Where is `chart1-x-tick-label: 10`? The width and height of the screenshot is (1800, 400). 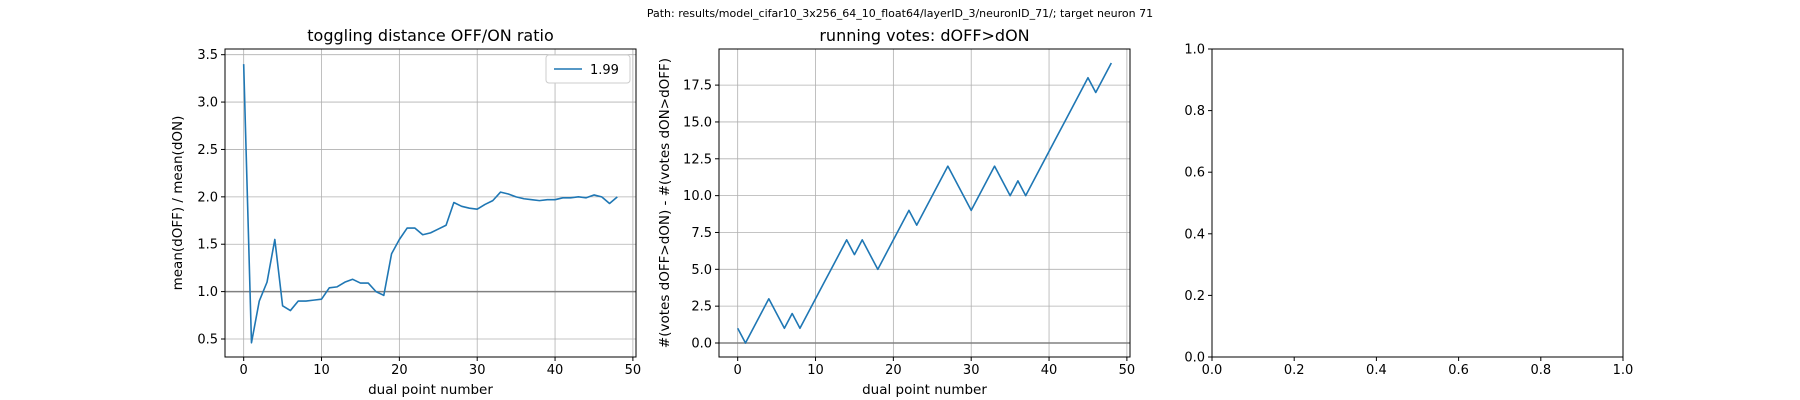
chart1-x-tick-label: 10 is located at coordinates (321, 370).